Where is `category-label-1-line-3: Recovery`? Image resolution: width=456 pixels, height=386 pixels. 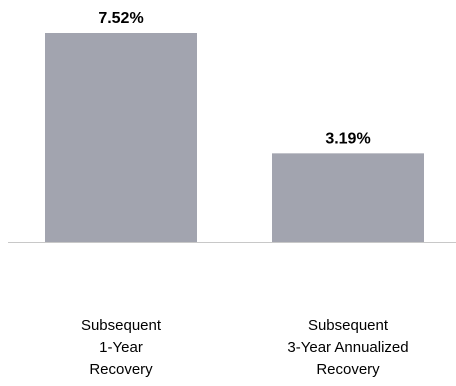 category-label-1-line-3: Recovery is located at coordinates (121, 369).